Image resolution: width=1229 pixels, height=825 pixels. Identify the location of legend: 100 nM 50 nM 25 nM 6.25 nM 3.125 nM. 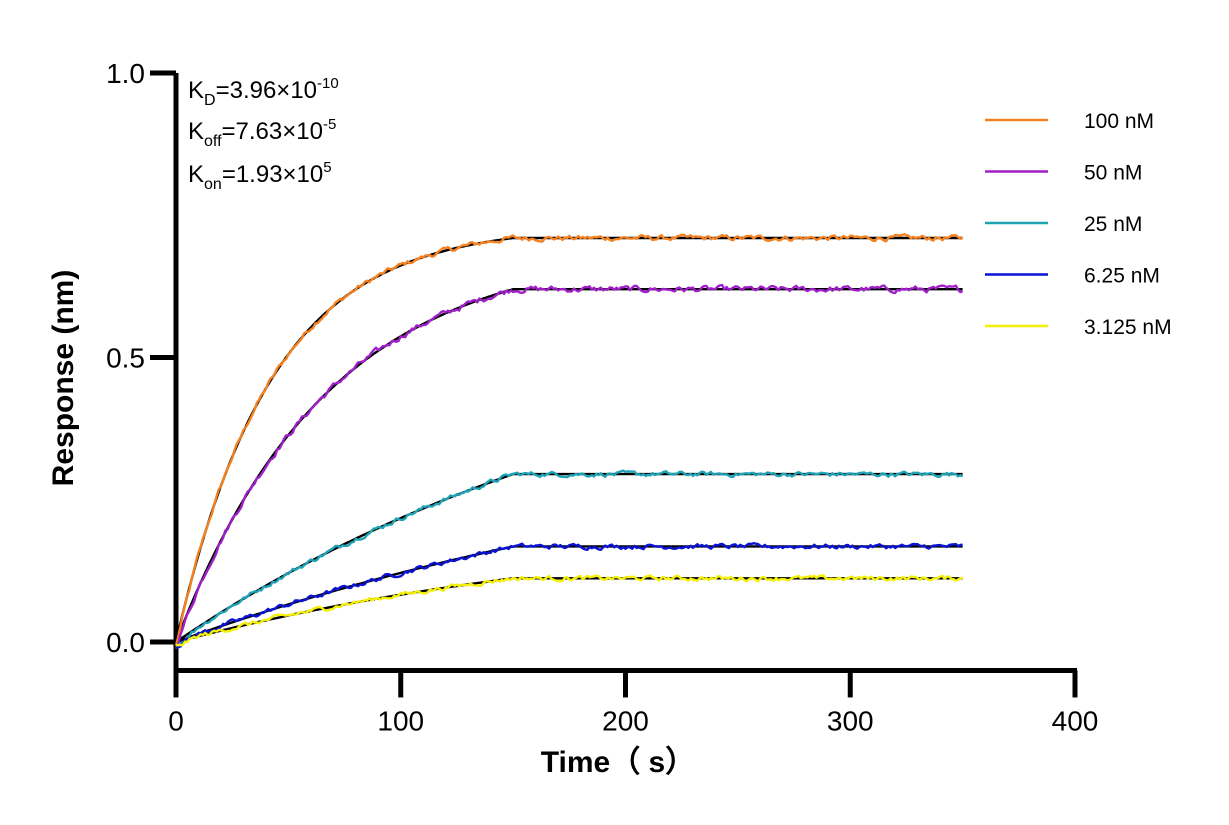
(1078, 224).